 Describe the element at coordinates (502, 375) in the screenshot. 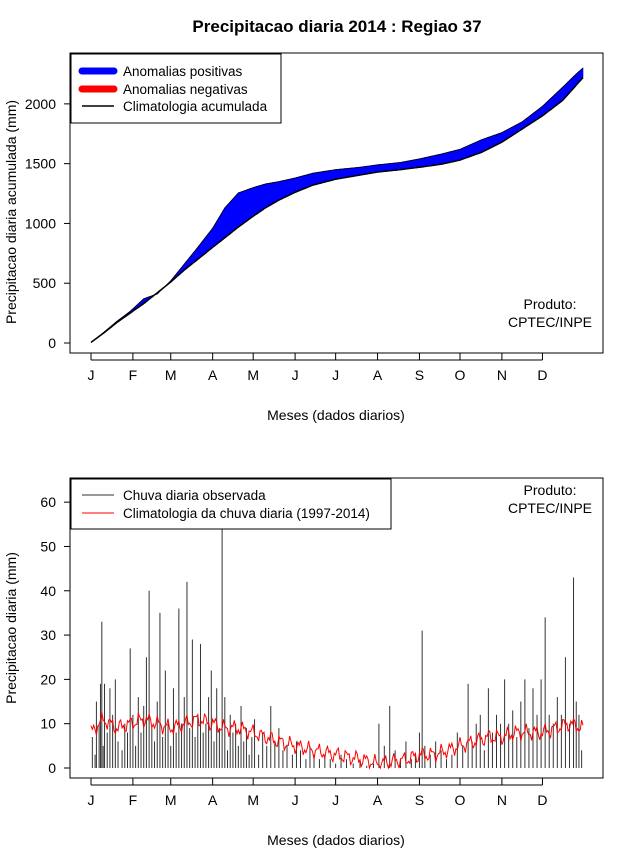

I see `top-xtick-label: N` at that location.